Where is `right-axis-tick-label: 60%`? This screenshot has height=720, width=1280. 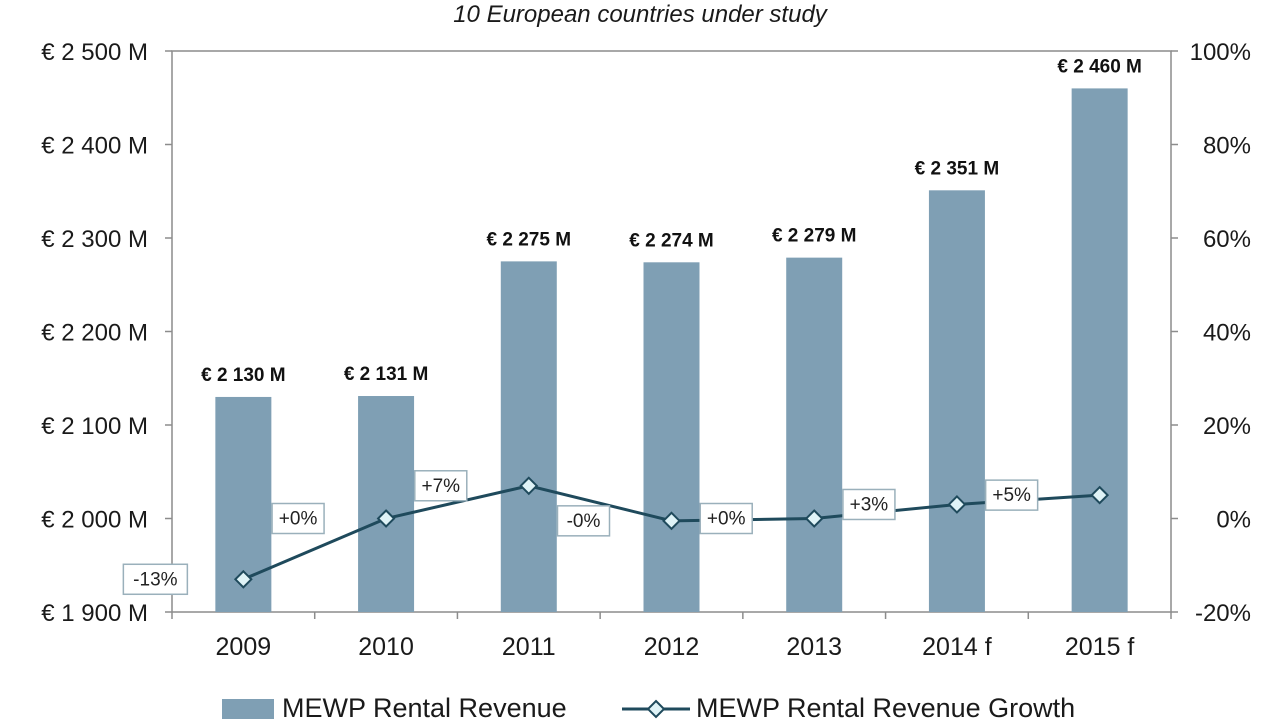
right-axis-tick-label: 60% is located at coordinates (1227, 239).